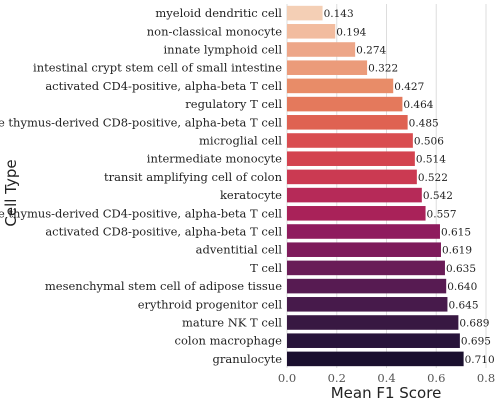 This screenshot has height=404, width=498. I want to click on value-label: 0.485, so click(424, 123).